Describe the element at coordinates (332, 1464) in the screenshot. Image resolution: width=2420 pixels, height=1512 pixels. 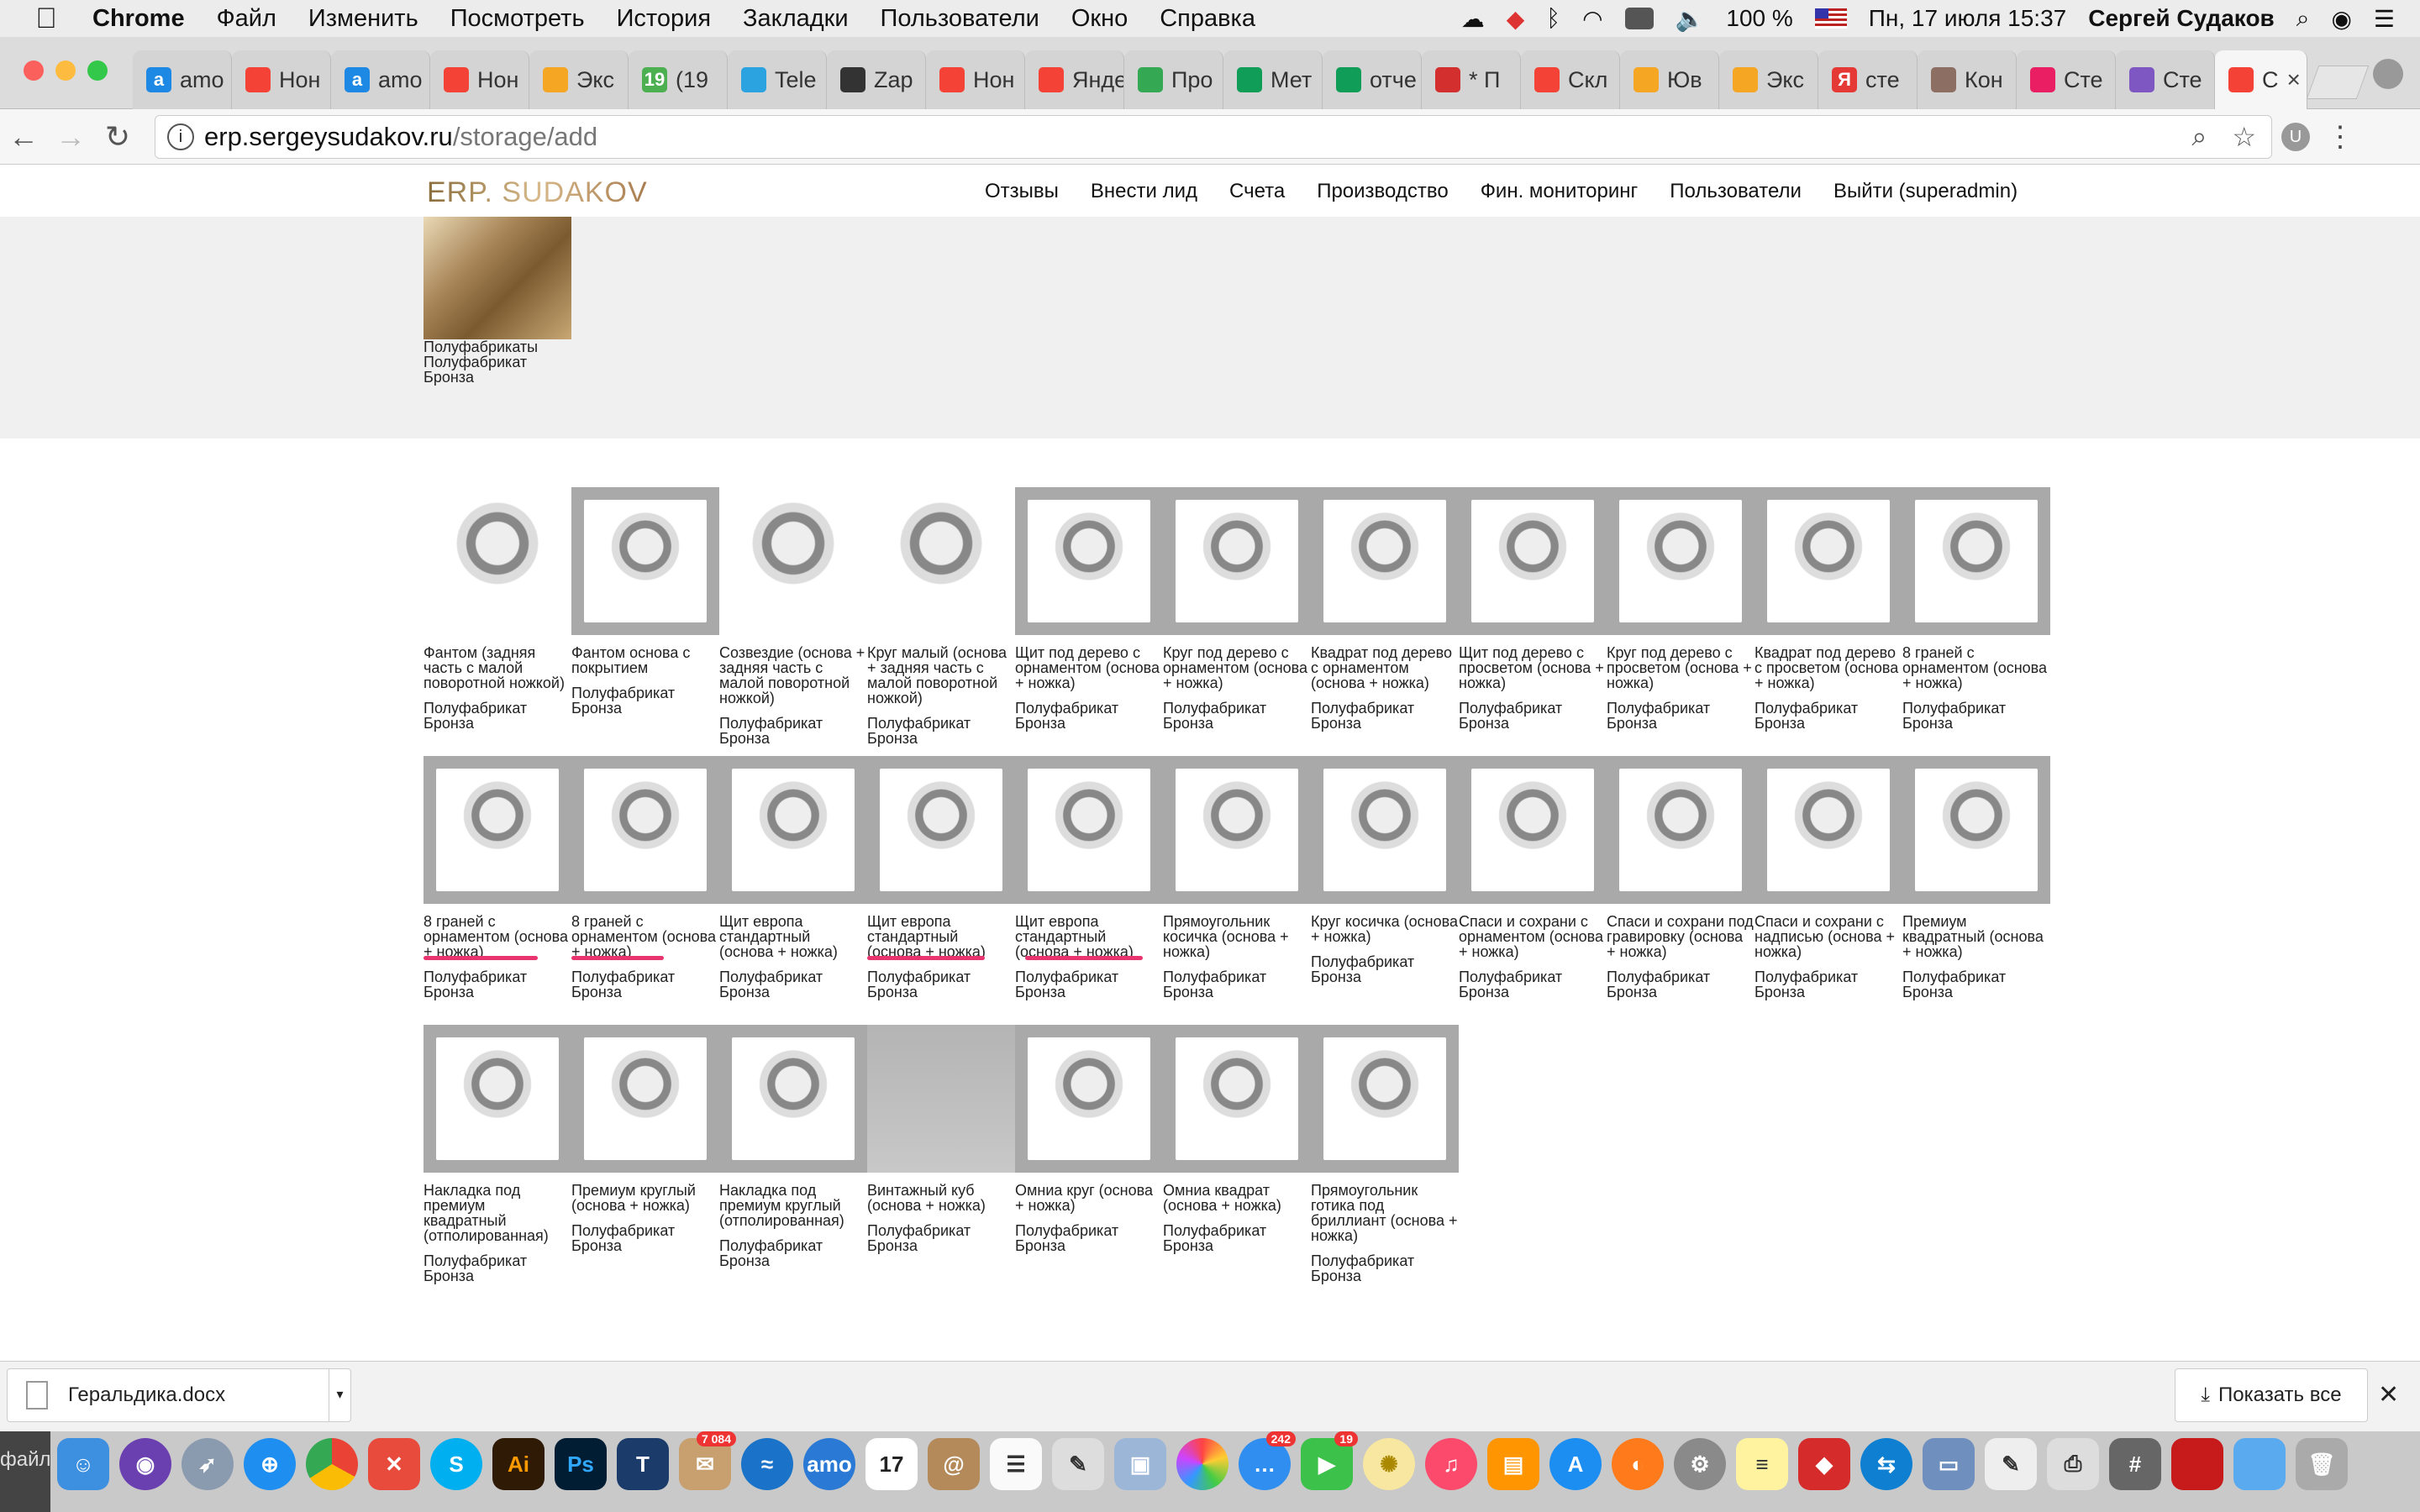
I see `chrome-icon` at that location.